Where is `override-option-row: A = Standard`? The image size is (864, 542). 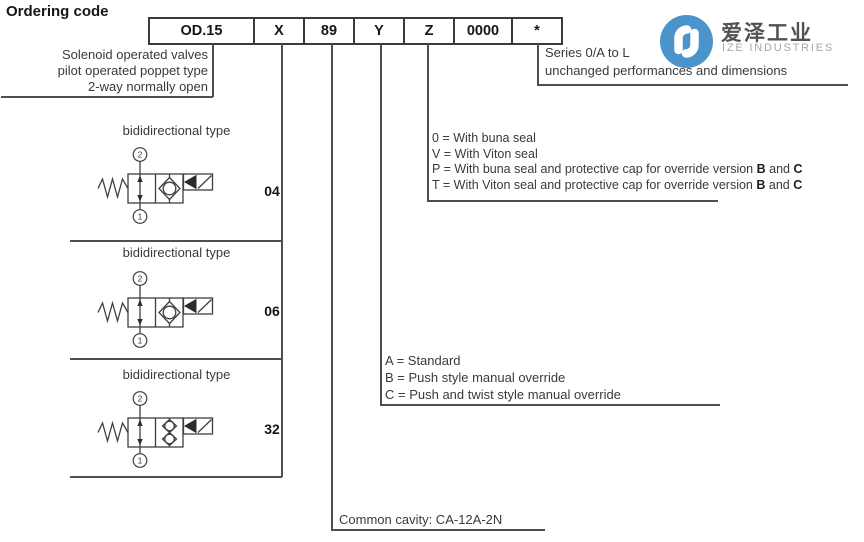 override-option-row: A = Standard is located at coordinates (423, 360).